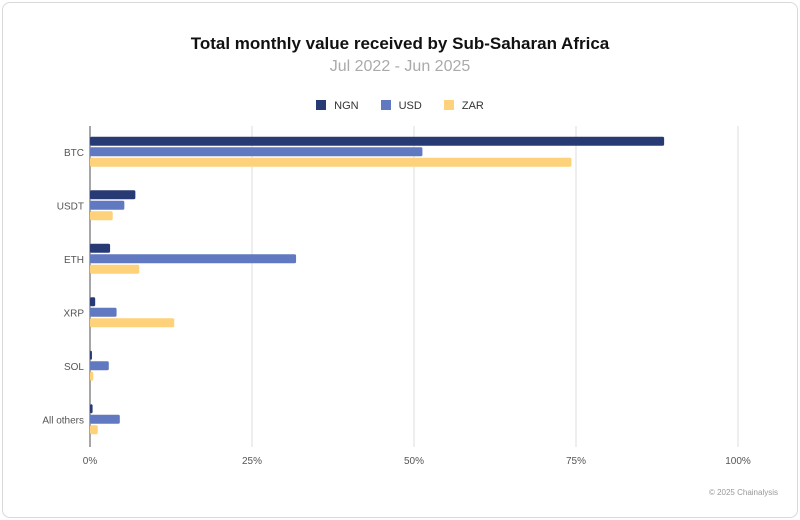 This screenshot has height=520, width=800. What do you see at coordinates (132, 323) in the screenshot?
I see `bar-zar-xrp` at bounding box center [132, 323].